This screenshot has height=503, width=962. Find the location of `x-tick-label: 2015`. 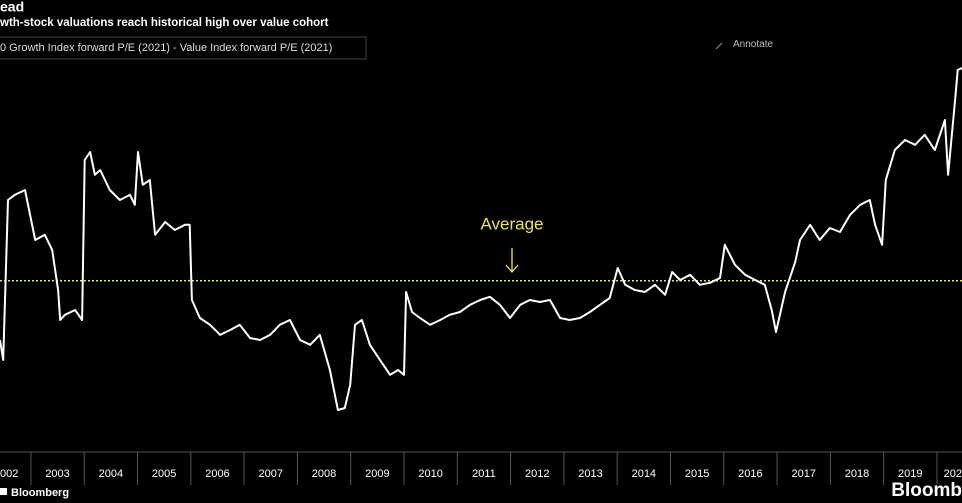

x-tick-label: 2015 is located at coordinates (697, 474).